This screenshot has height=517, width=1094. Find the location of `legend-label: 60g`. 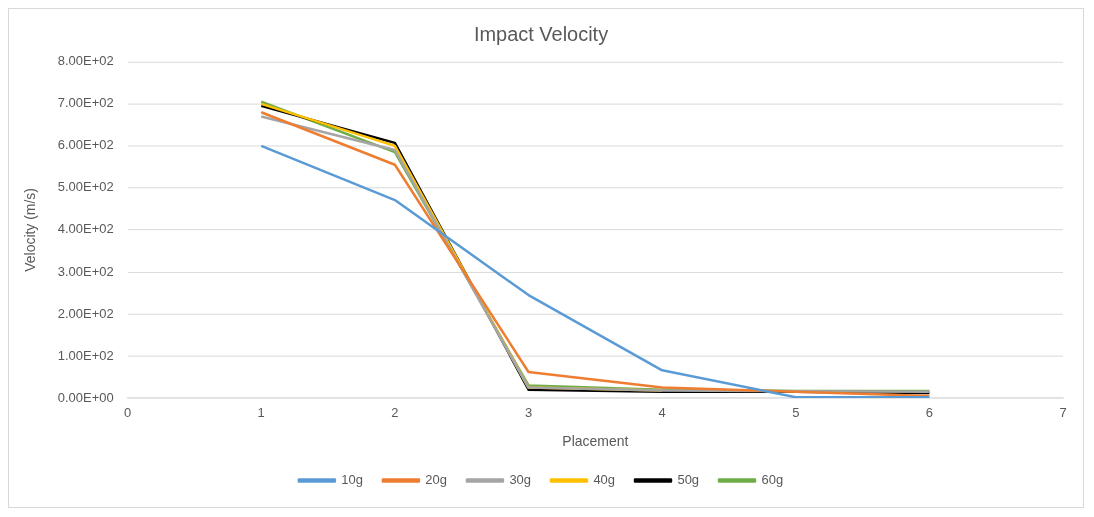

legend-label: 60g is located at coordinates (772, 480).